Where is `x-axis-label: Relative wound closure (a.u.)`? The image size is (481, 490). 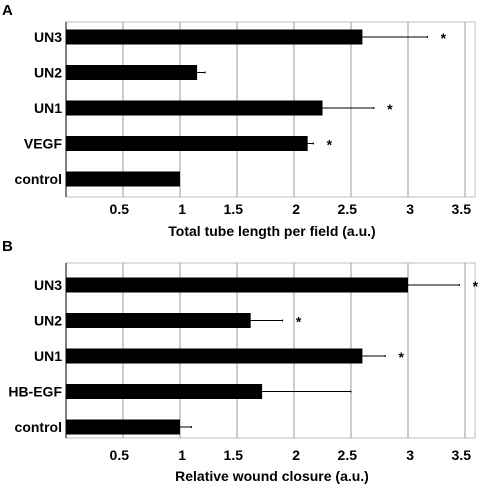
x-axis-label: Relative wound closure (a.u.) is located at coordinates (272, 476).